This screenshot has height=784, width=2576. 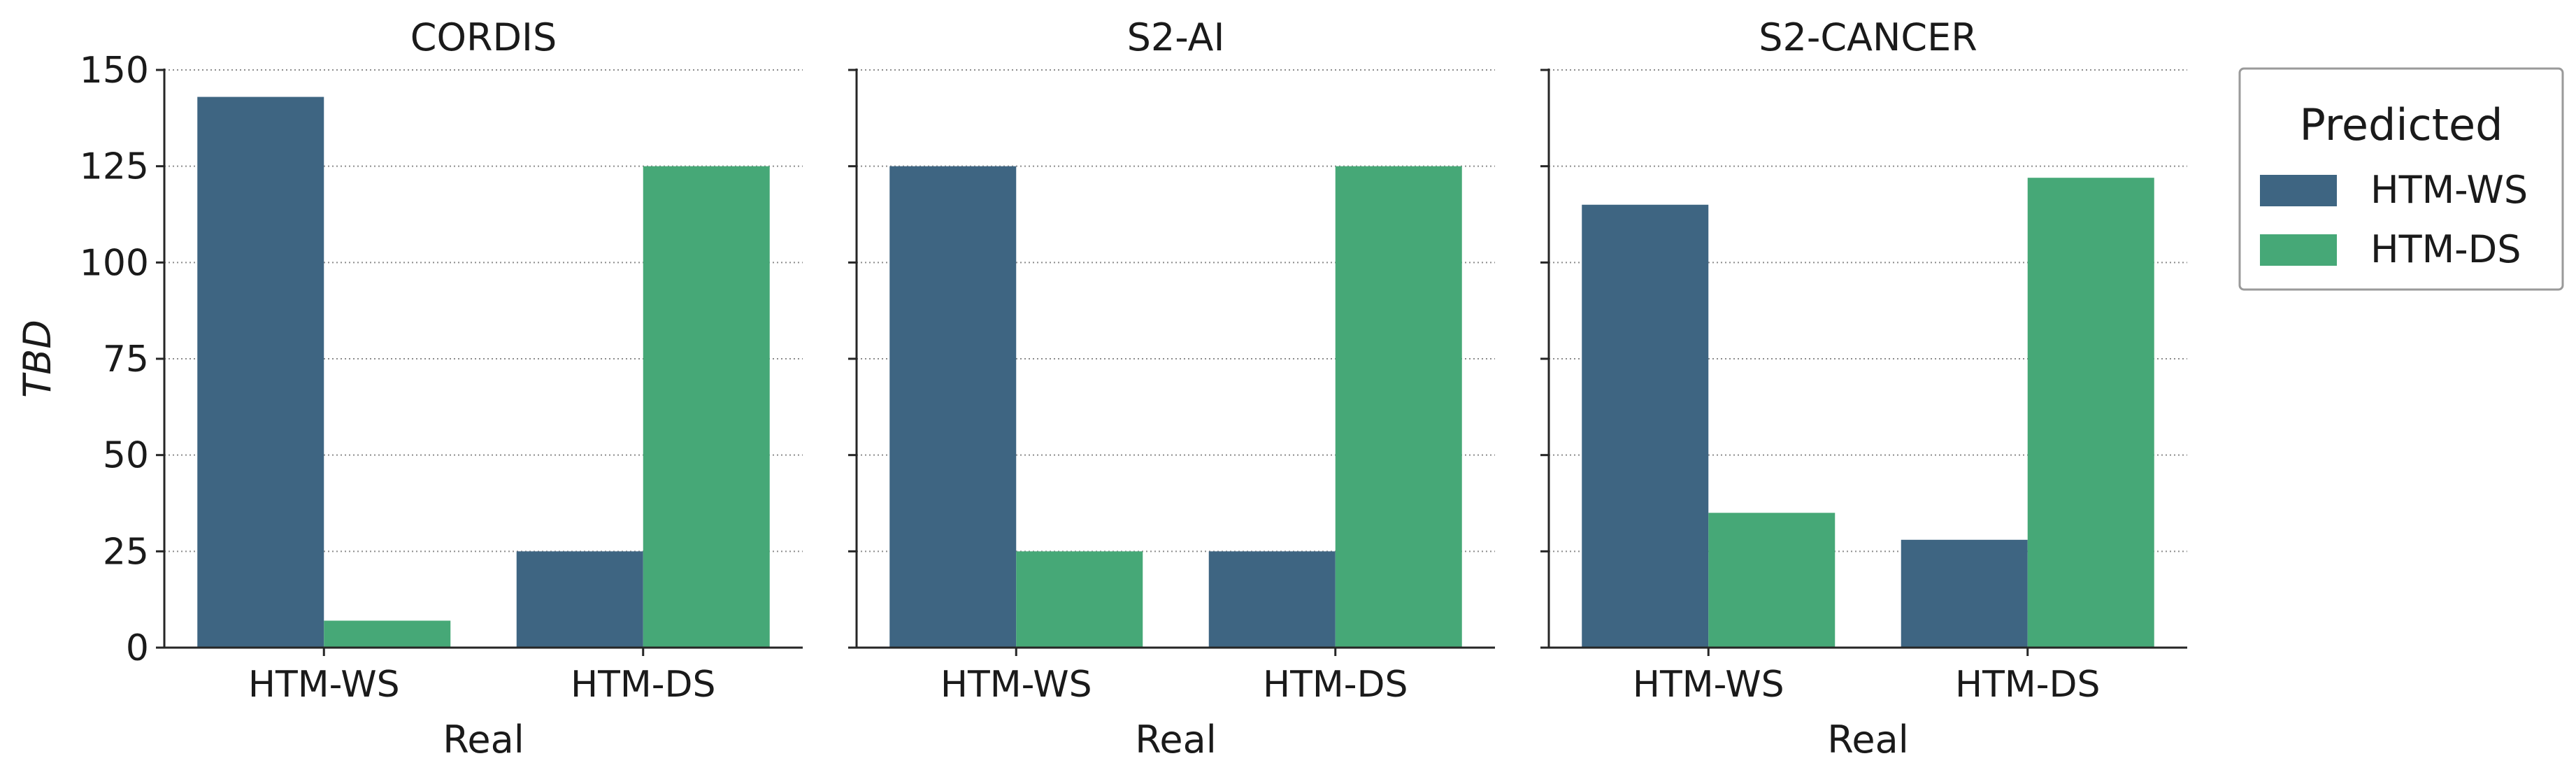 What do you see at coordinates (2298, 250) in the screenshot?
I see `legend-swatch-htm-ds` at bounding box center [2298, 250].